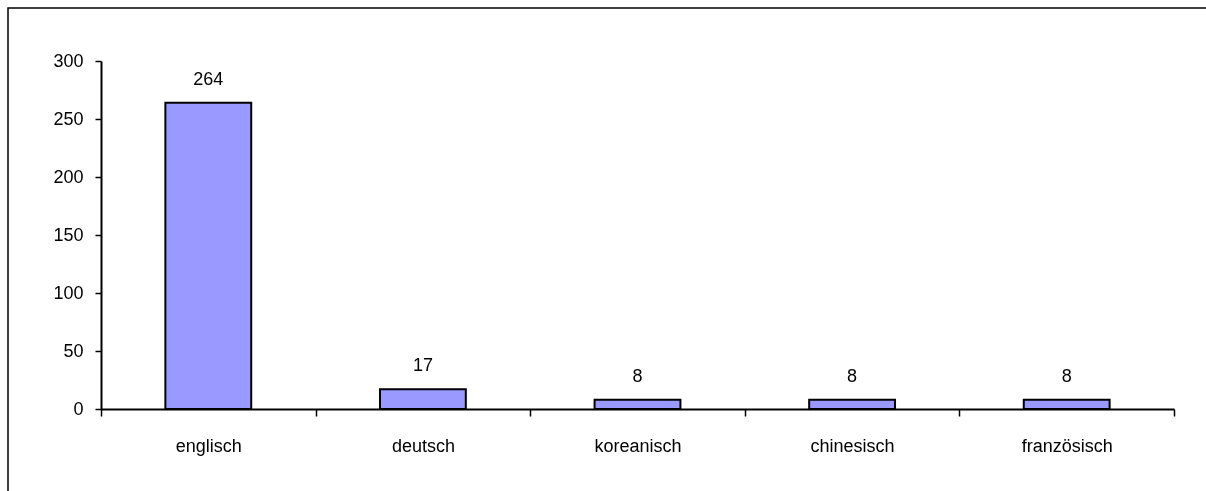  I want to click on y-tick-label: 250, so click(68, 118).